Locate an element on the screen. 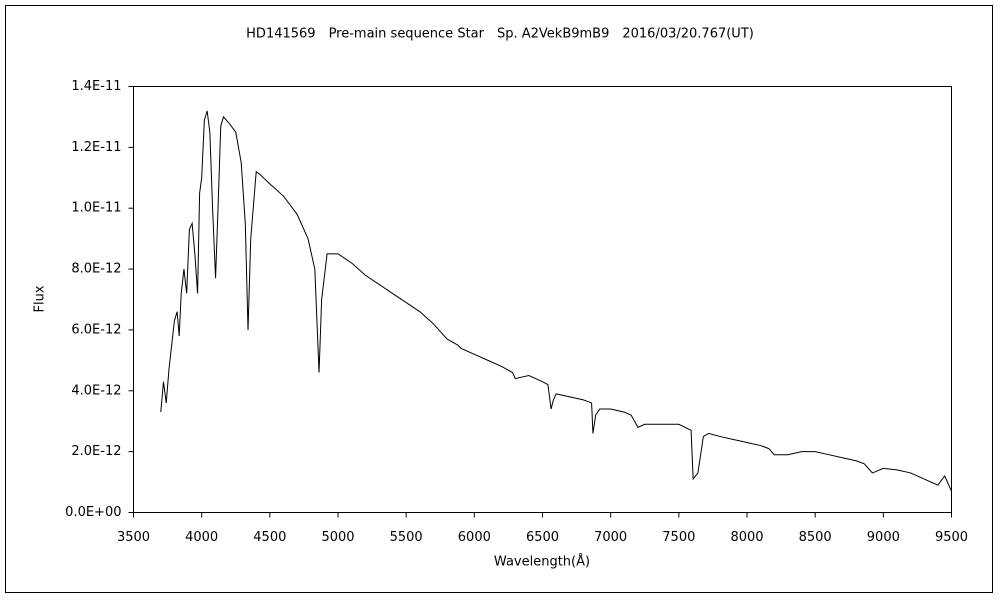 This screenshot has height=600, width=1000. x-tick-label: 4500 is located at coordinates (269, 537).